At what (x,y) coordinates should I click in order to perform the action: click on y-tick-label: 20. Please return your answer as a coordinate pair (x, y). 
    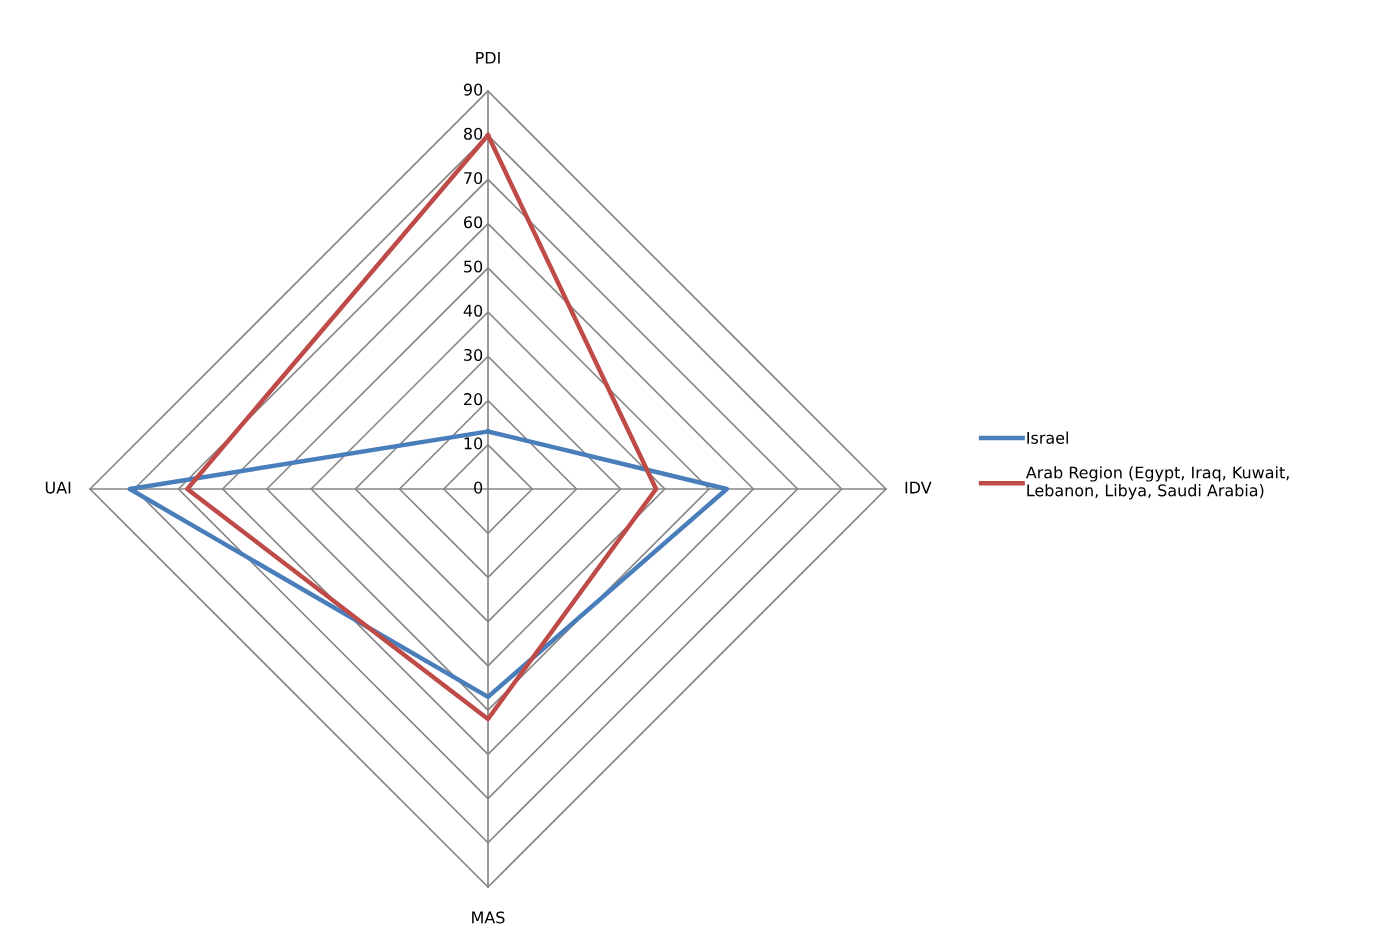
    Looking at the image, I should click on (473, 399).